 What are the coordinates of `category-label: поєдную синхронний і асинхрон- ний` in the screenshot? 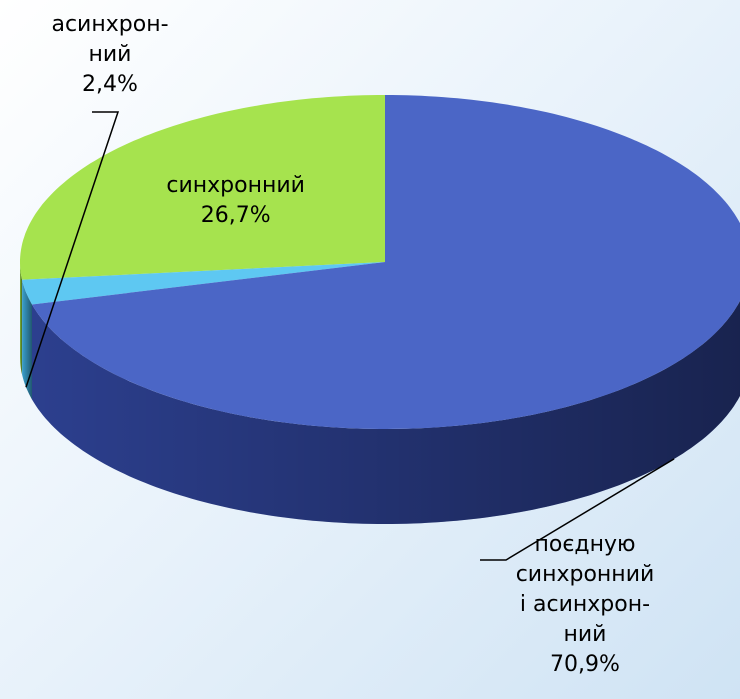 It's located at (585, 589).